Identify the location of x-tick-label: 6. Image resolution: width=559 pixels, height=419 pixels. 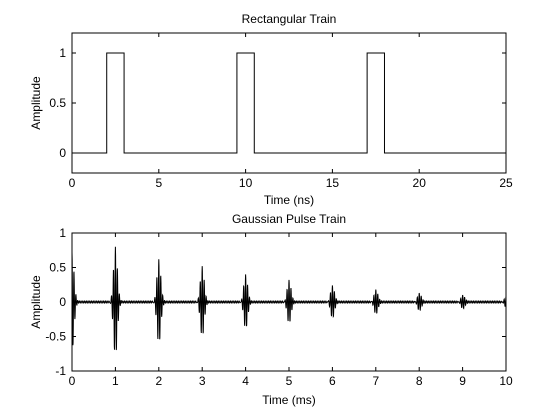
(332, 381).